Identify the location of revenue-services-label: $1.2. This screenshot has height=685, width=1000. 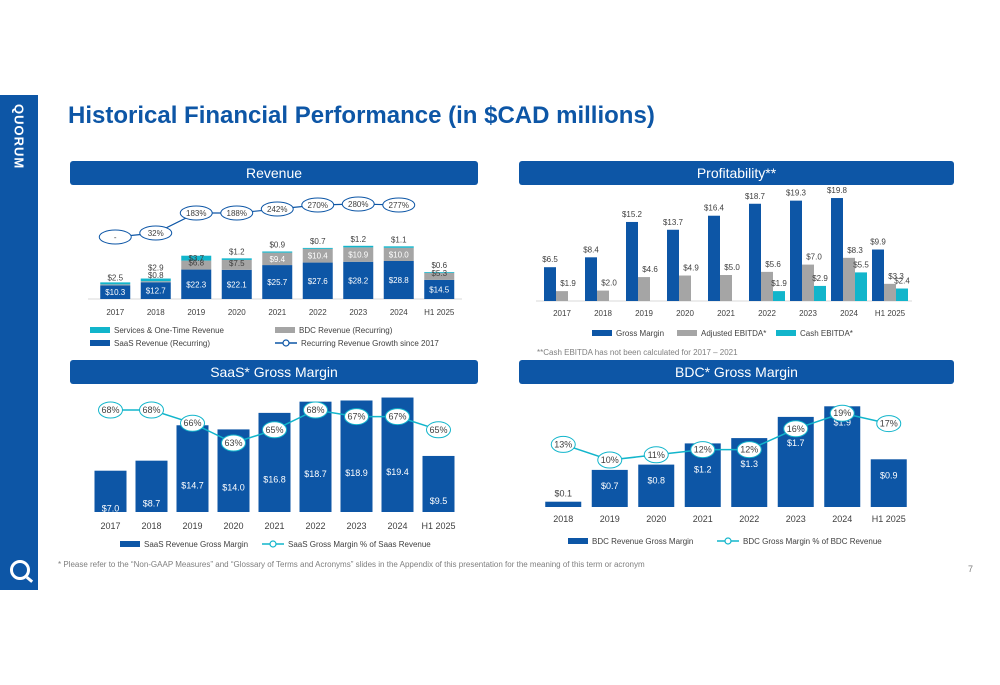
(237, 251).